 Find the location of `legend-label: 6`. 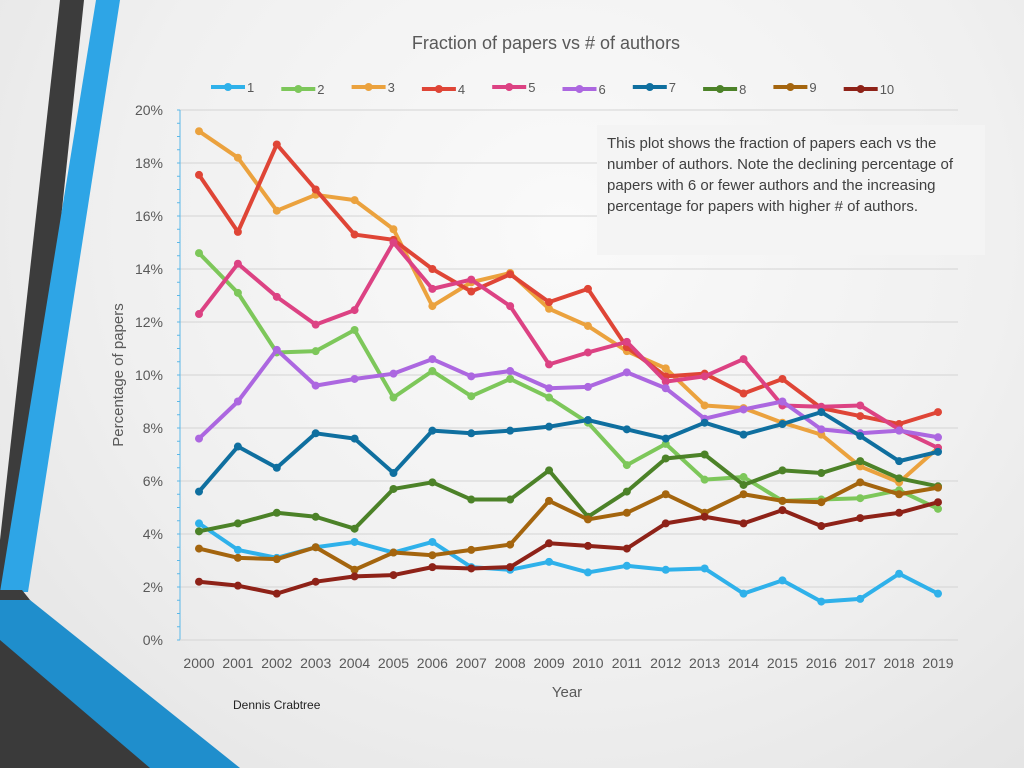

legend-label: 6 is located at coordinates (602, 89).